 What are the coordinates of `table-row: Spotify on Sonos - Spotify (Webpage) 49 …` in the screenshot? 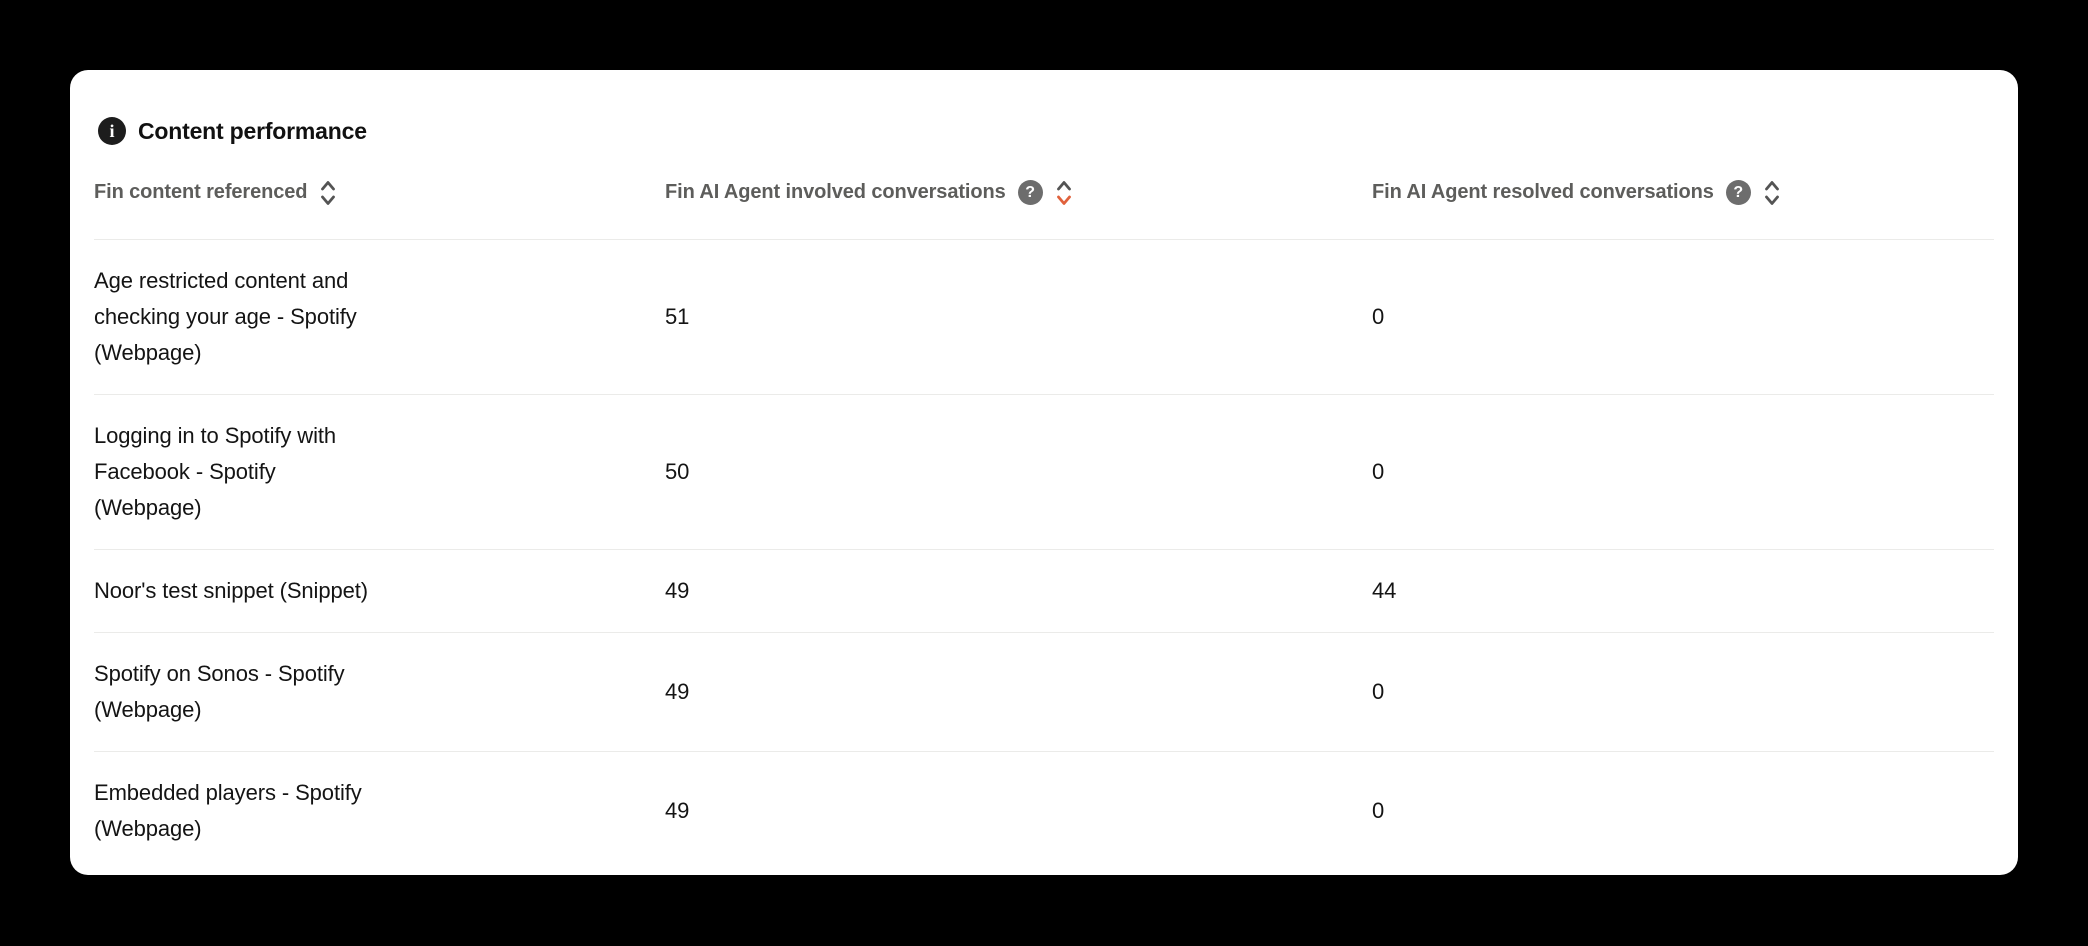 It's located at (1044, 692).